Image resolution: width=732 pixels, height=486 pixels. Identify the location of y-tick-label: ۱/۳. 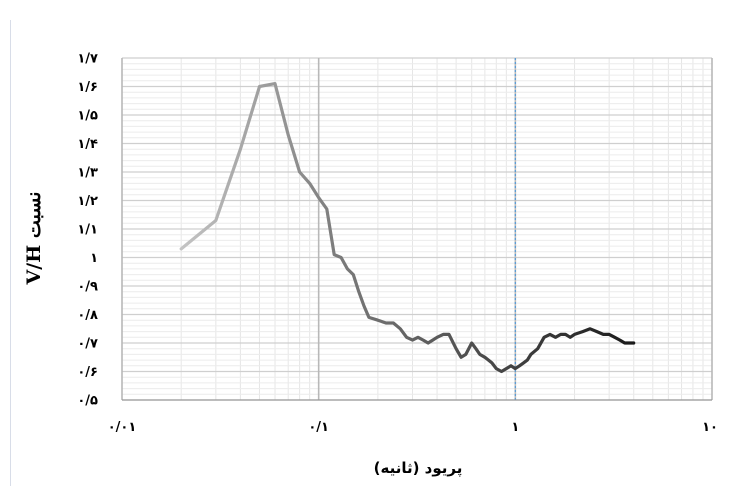
(87, 173).